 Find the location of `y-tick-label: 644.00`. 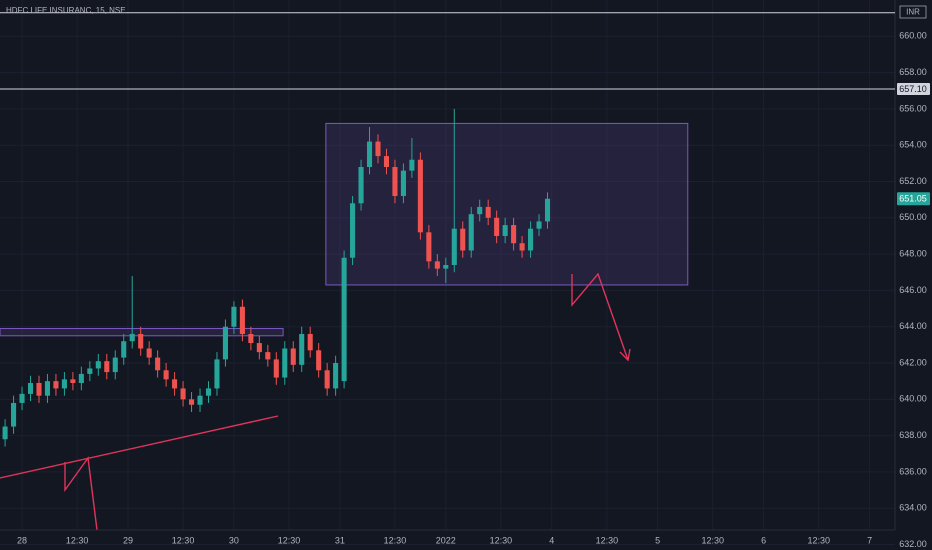

y-tick-label: 644.00 is located at coordinates (913, 326).